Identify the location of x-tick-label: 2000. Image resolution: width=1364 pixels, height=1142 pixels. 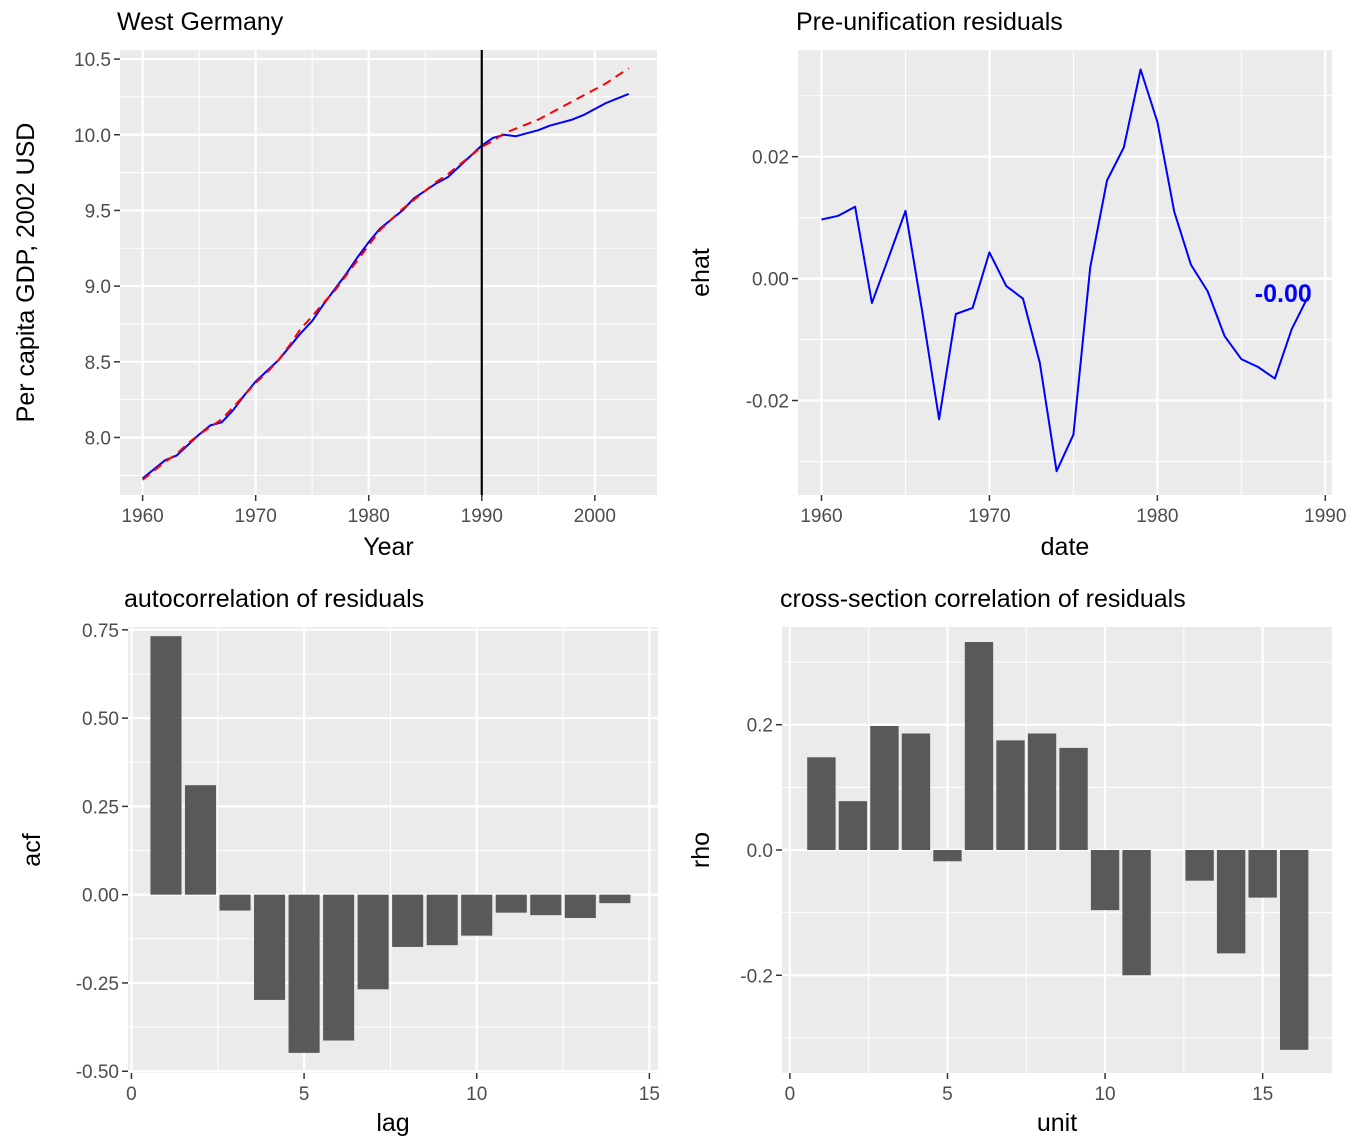
(595, 516).